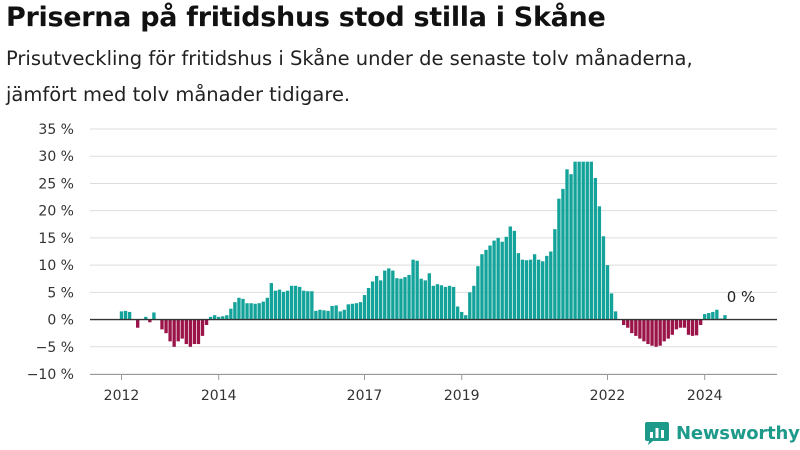  I want to click on x-tick-label: 2024, so click(705, 396).